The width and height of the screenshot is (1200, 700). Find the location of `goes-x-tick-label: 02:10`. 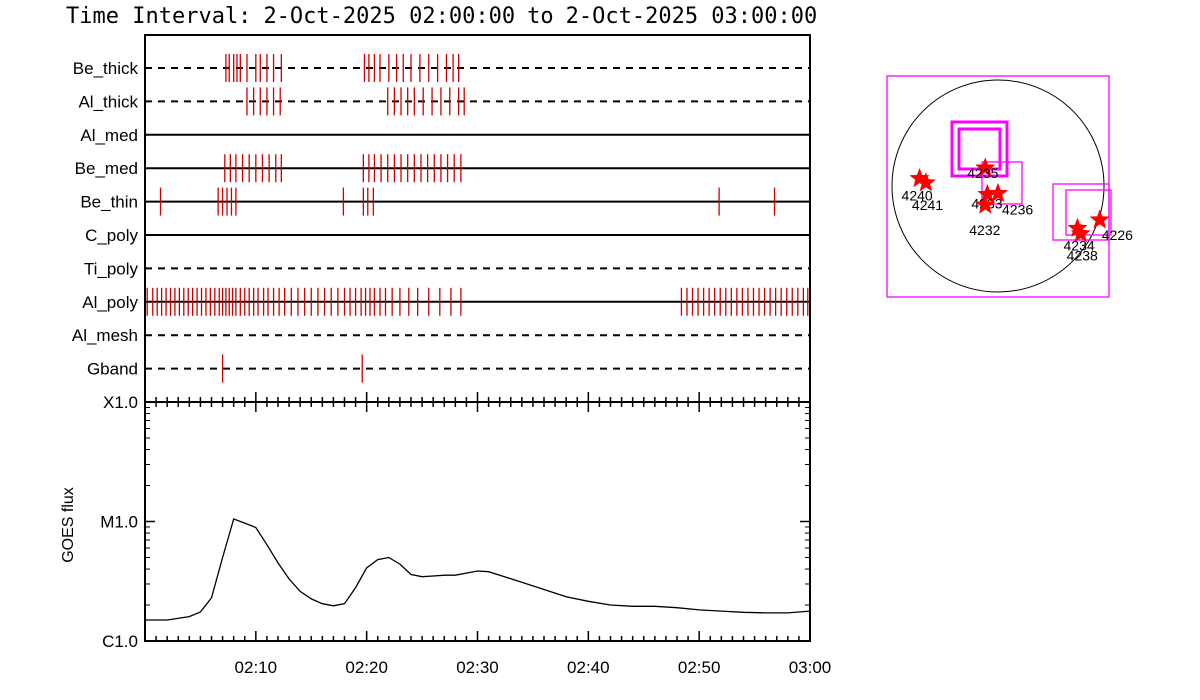

goes-x-tick-label: 02:10 is located at coordinates (256, 667).